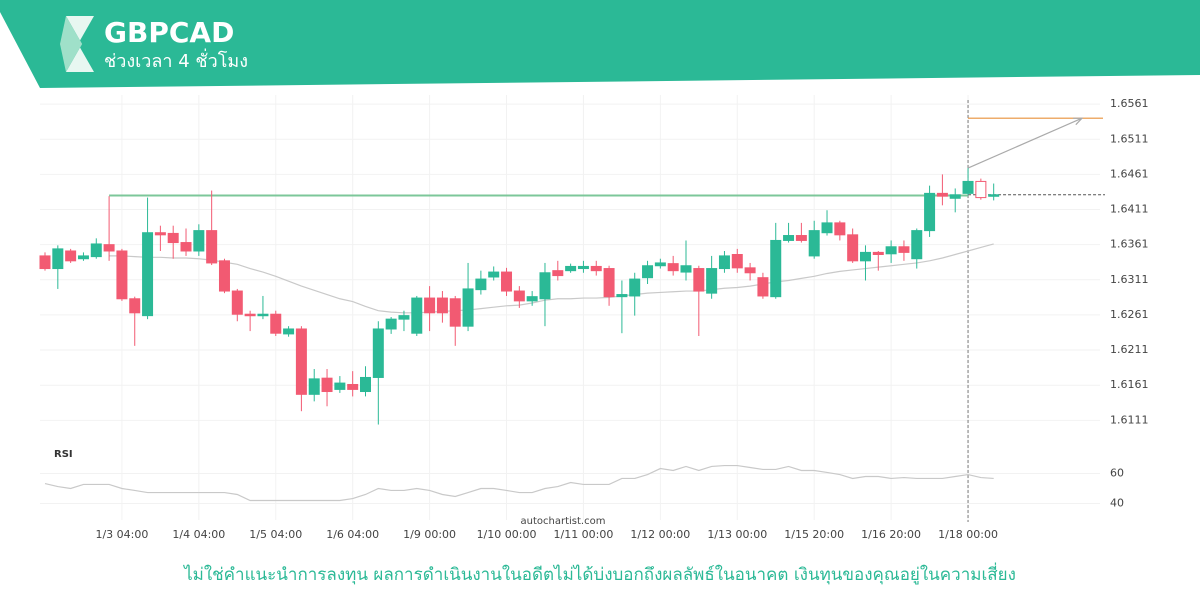 The width and height of the screenshot is (1200, 604). What do you see at coordinates (121, 534) in the screenshot?
I see `x-tick-label: 1/3 04:00` at bounding box center [121, 534].